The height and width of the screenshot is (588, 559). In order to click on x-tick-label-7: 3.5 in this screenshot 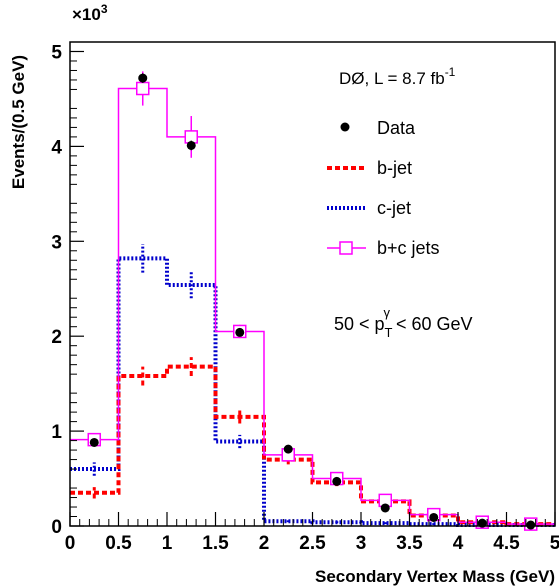, I will do `click(409, 543)`.